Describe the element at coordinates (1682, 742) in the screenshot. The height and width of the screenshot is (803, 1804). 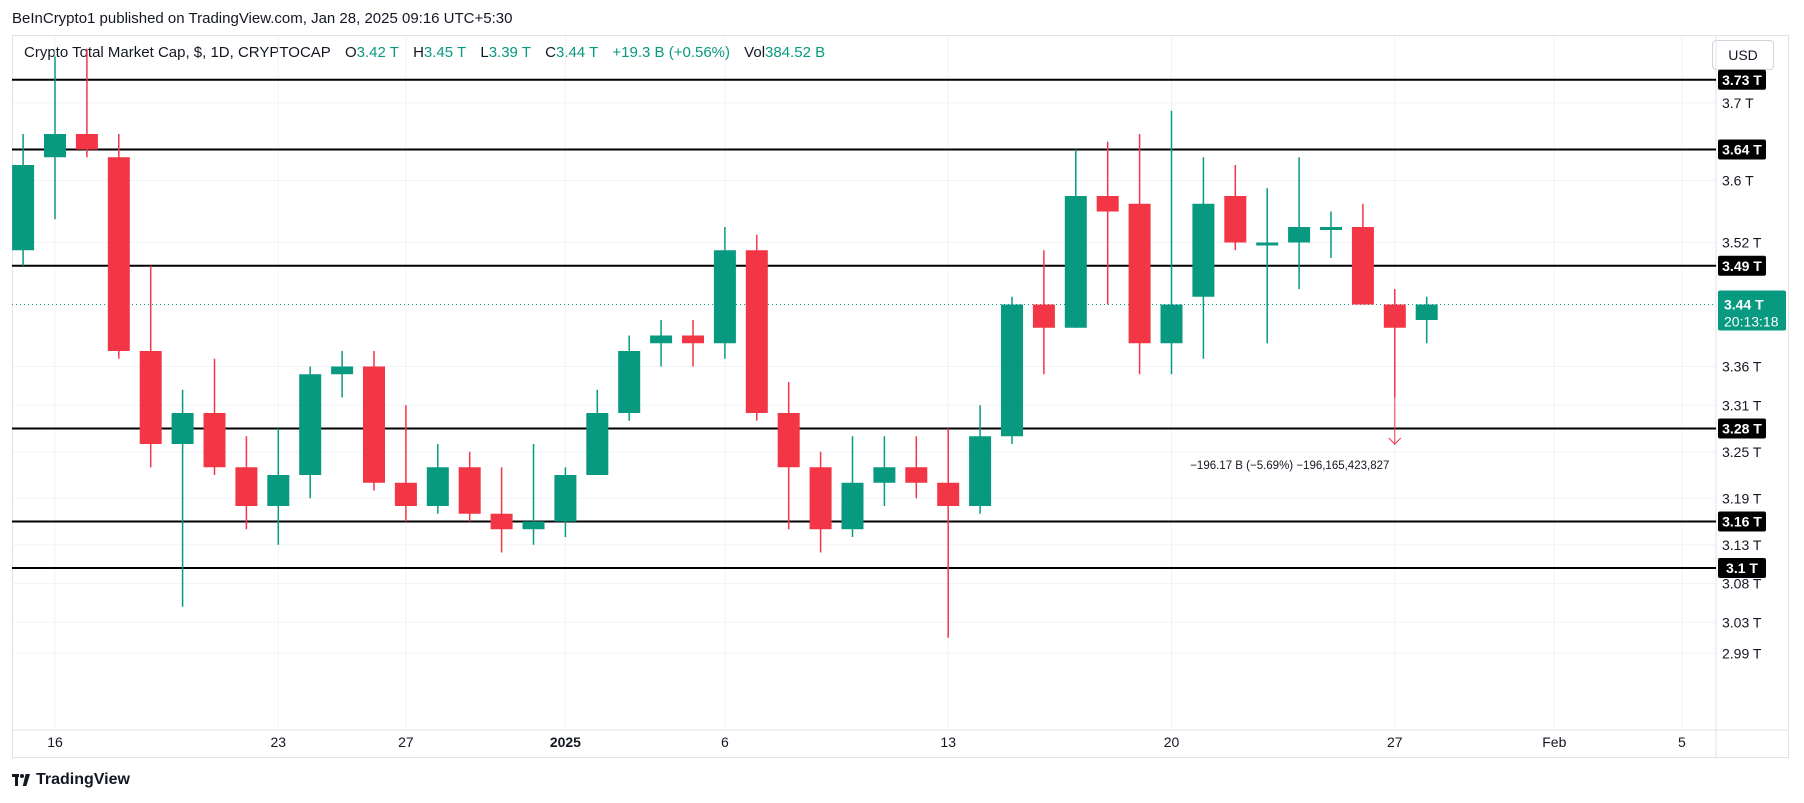
I see `time-tick-label: 5` at that location.